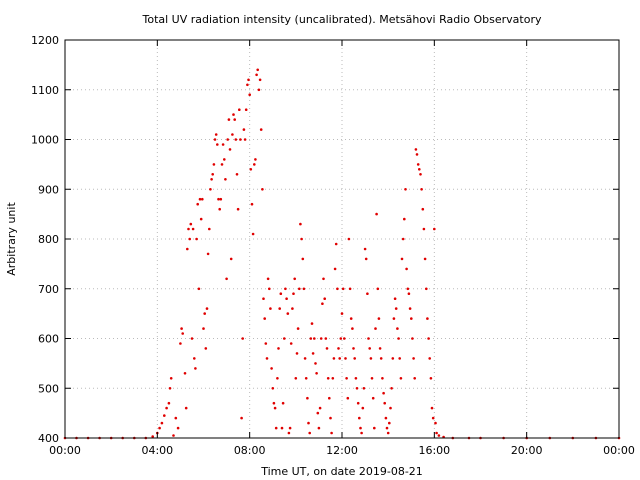  I want to click on x-axis-label: Time UT, on date 2019-08-21, so click(341, 471).